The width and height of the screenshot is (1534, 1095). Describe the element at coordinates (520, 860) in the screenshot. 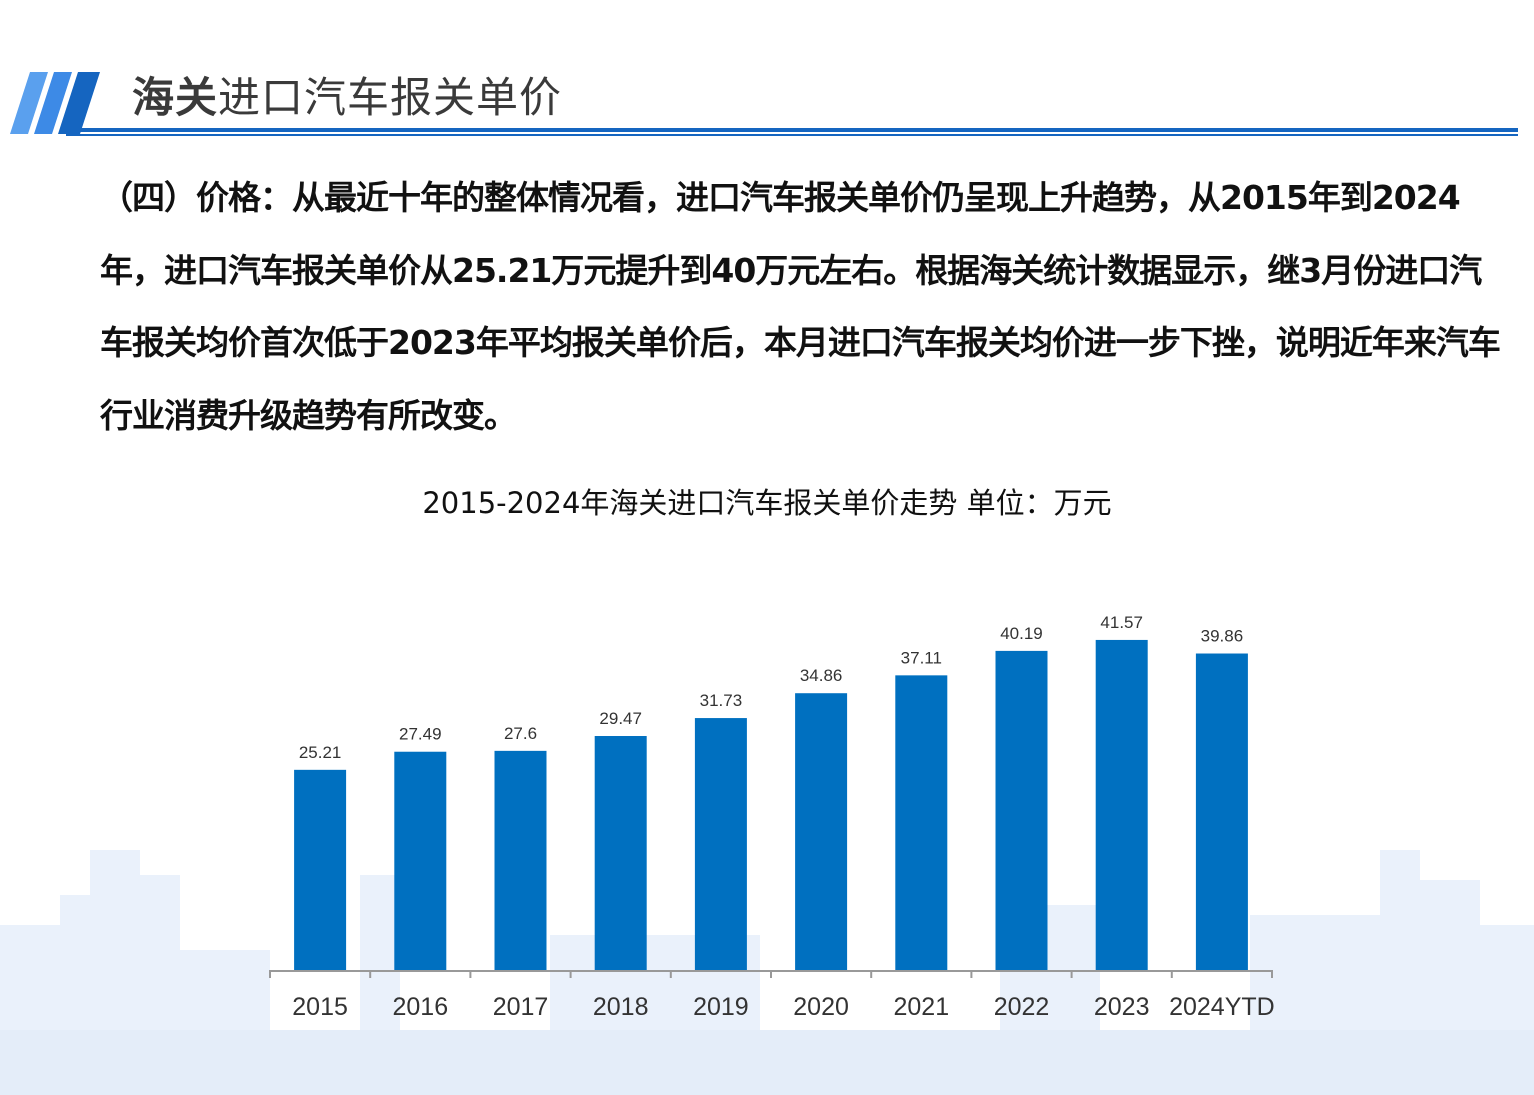

I see `bar-2017` at that location.